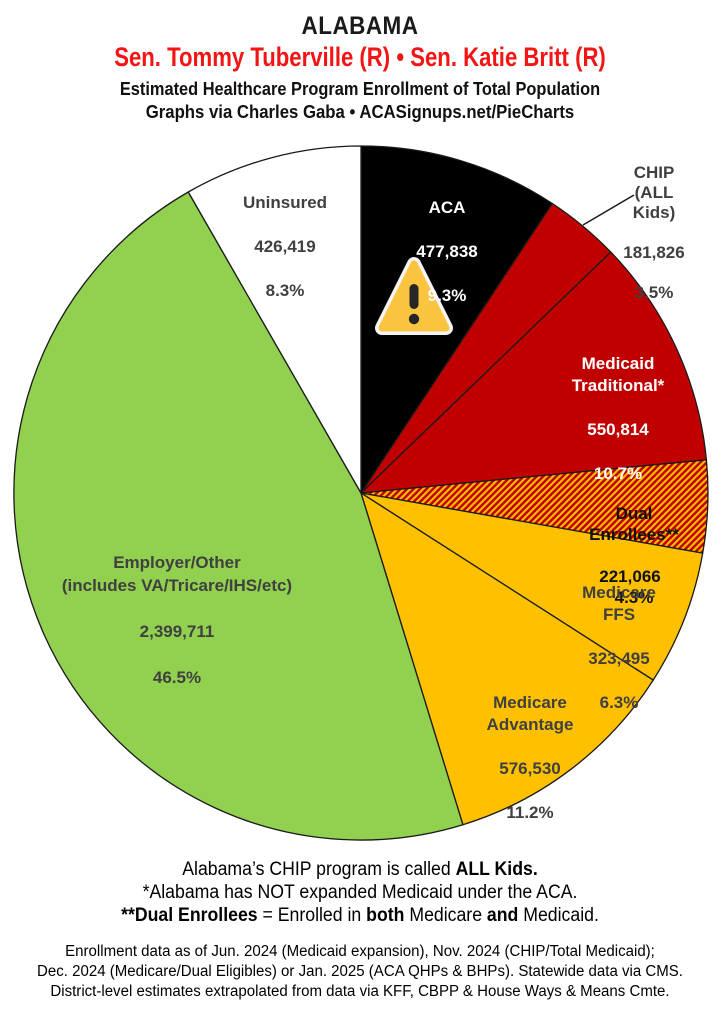  I want to click on slice-name: Medicaid Traditional*, so click(618, 374).